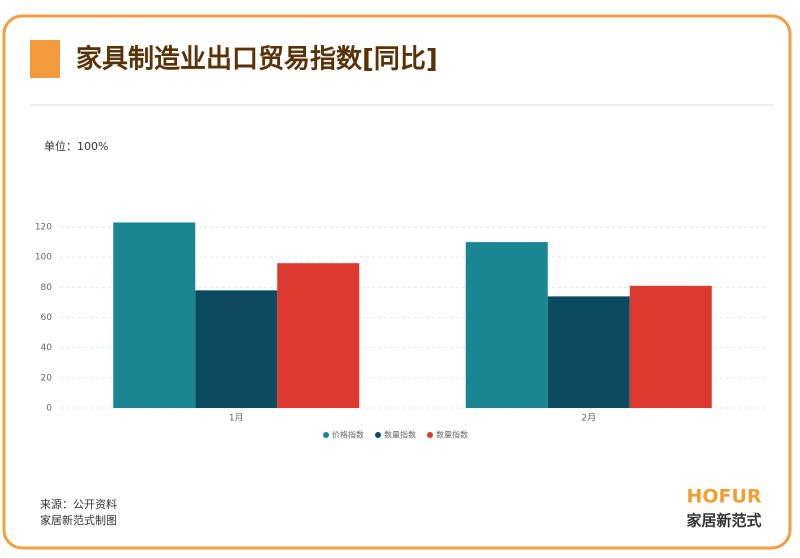 The height and width of the screenshot is (558, 800). What do you see at coordinates (49, 409) in the screenshot?
I see `y-tick-label: 0` at bounding box center [49, 409].